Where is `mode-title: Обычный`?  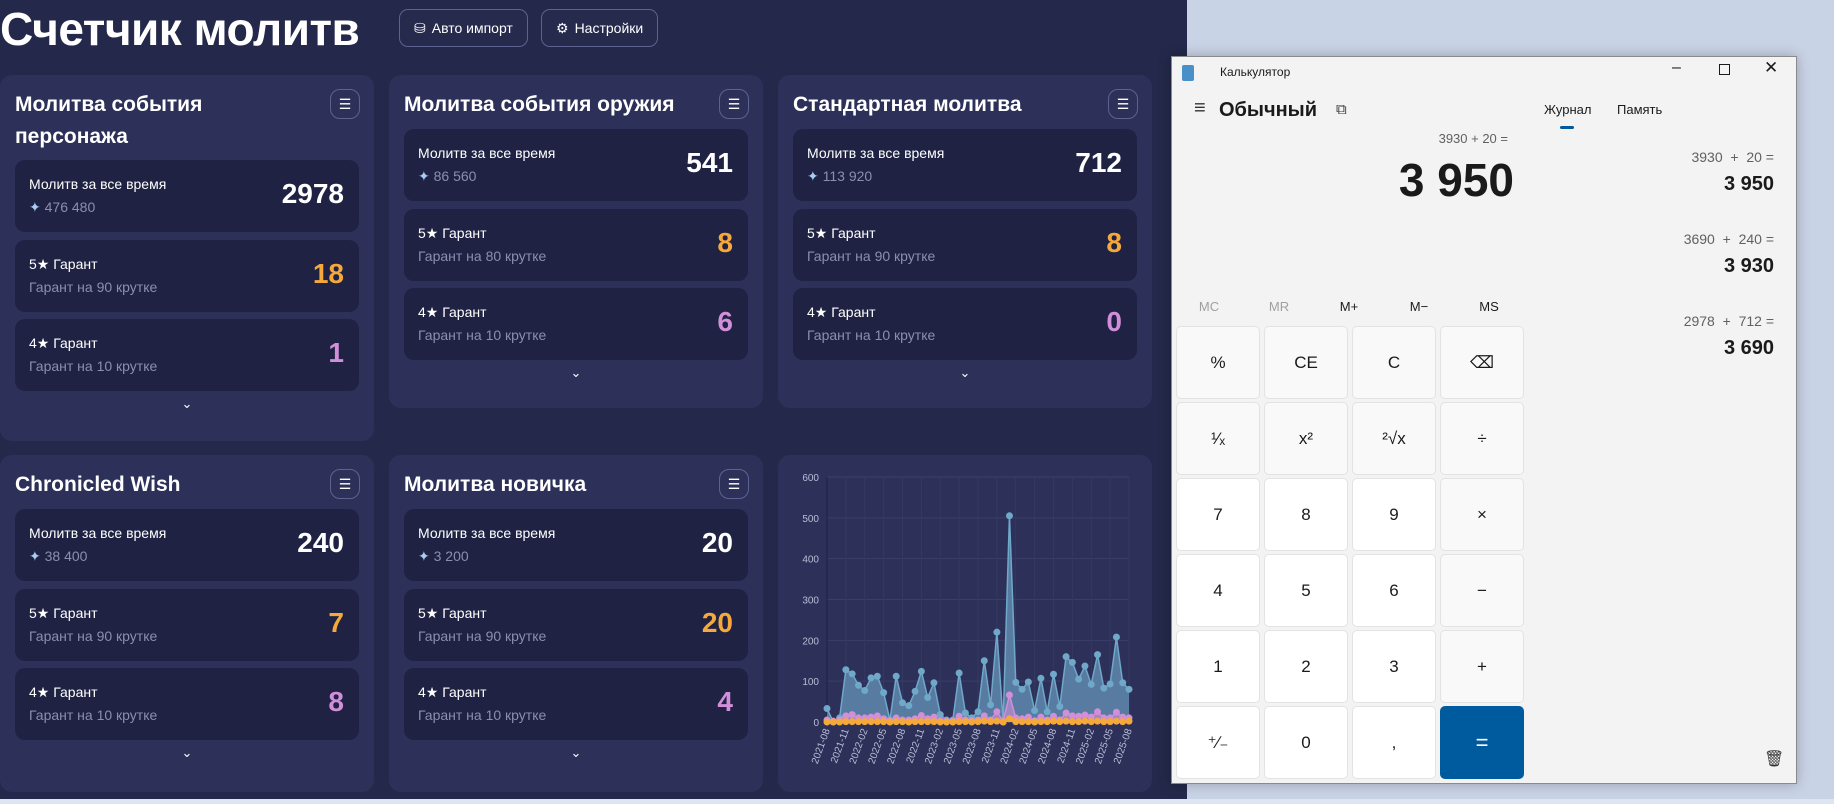
mode-title: Обычный is located at coordinates (1268, 110).